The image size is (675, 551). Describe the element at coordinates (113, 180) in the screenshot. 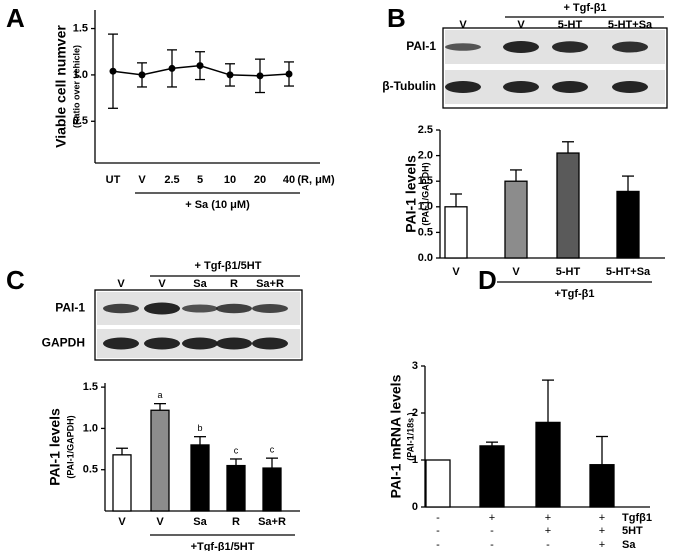

I see `x-tick-label: UT` at that location.